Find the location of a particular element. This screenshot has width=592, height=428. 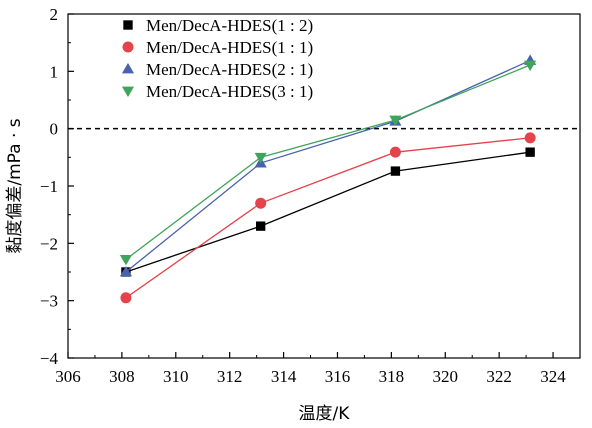

x-tick-label: 316 is located at coordinates (338, 376).